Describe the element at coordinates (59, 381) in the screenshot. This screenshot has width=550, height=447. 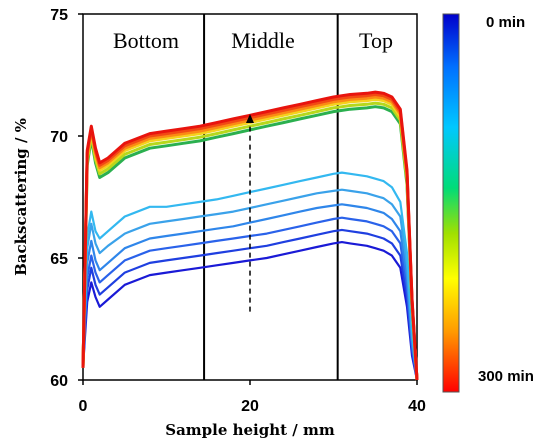
I see `y-tick-label-60: 60` at that location.